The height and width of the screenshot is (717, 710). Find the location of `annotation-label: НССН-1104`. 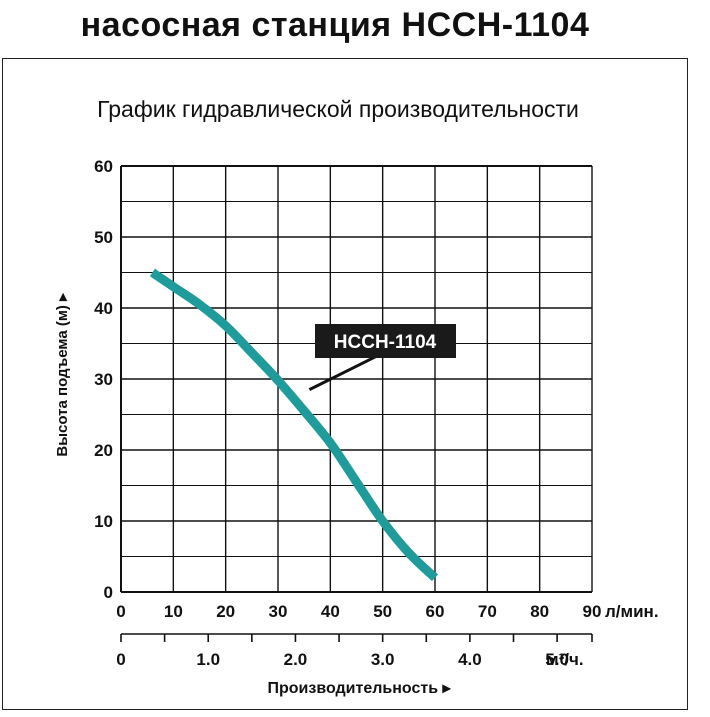

annotation-label: НССН-1104 is located at coordinates (385, 342).